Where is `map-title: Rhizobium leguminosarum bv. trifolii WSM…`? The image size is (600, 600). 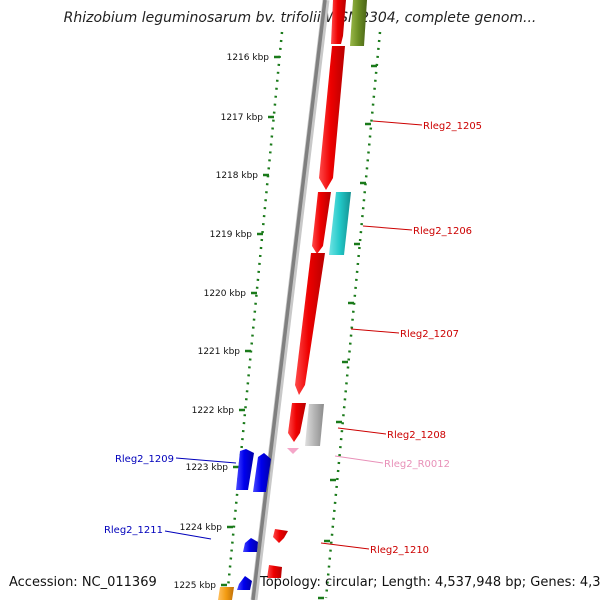 map-title: Rhizobium leguminosarum bv. trifolii WSM… is located at coordinates (300, 18).